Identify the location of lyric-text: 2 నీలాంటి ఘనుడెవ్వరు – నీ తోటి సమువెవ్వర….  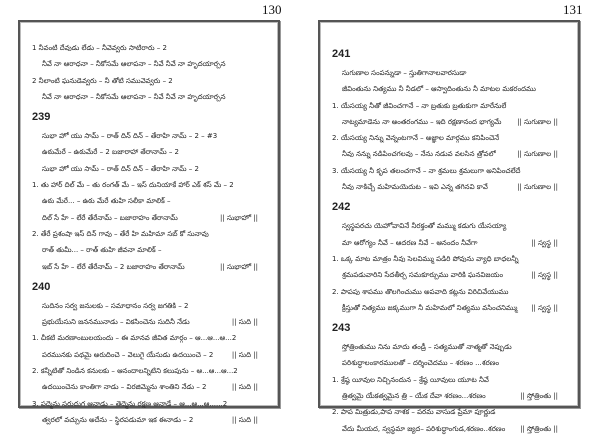
(102, 80).